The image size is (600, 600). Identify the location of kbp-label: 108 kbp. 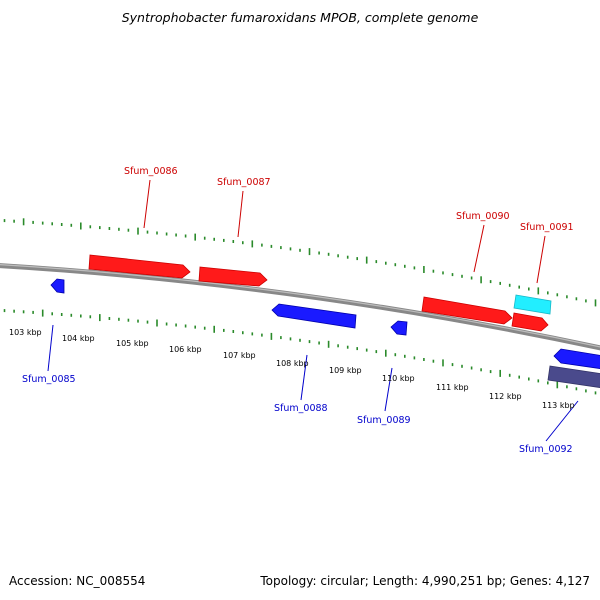
(292, 363).